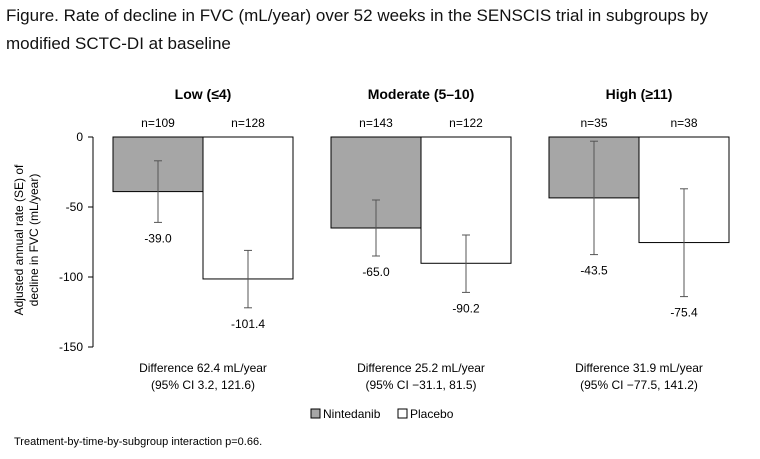  What do you see at coordinates (248, 123) in the screenshot?
I see `n-label: n=128` at bounding box center [248, 123].